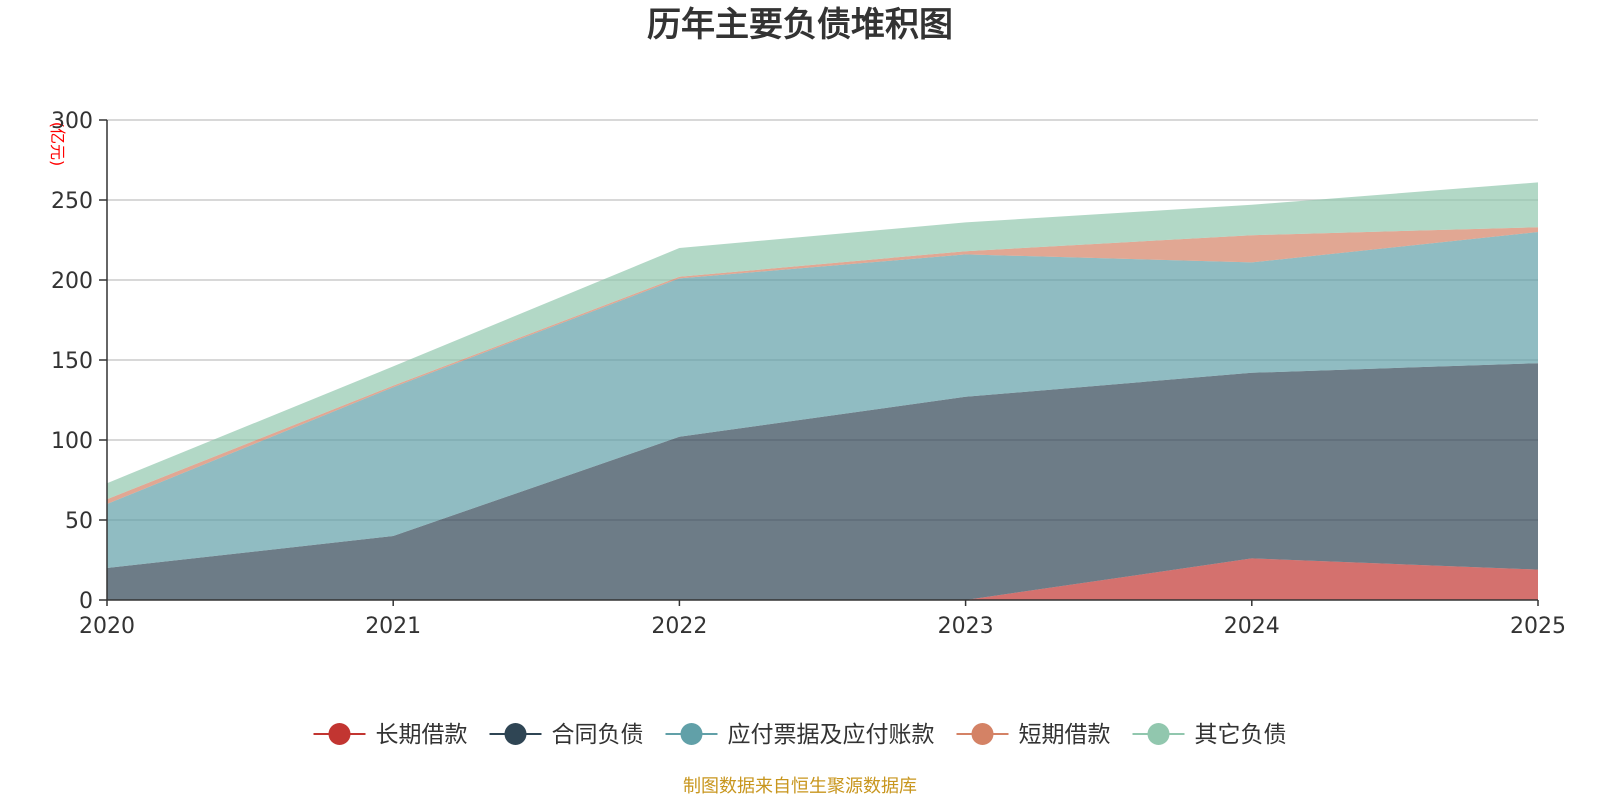 This screenshot has height=800, width=1600. What do you see at coordinates (831, 735) in the screenshot?
I see `legend-label: 应付票据及应付账款` at bounding box center [831, 735].